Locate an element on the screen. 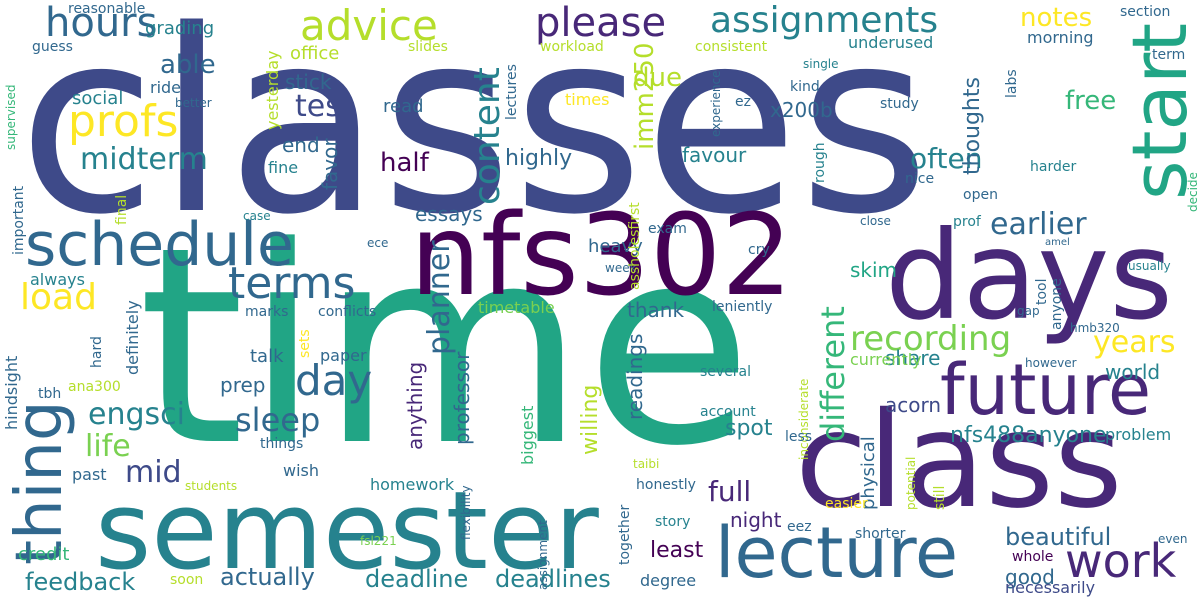  word: sleep is located at coordinates (278, 420).